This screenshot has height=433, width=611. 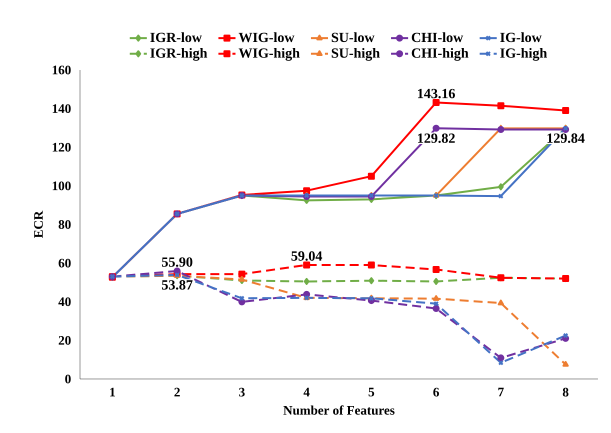 I want to click on y-tick-label: 60, so click(x=64, y=263).